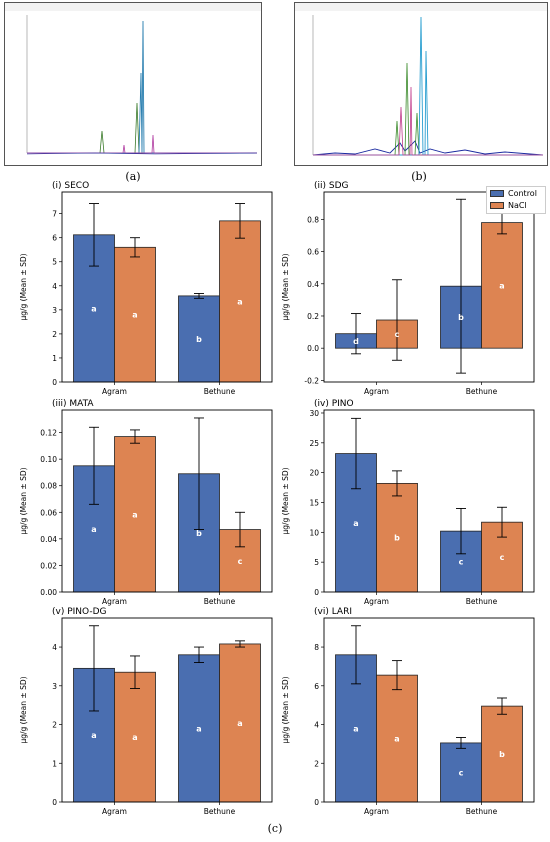  What do you see at coordinates (497, 193) in the screenshot?
I see `legend-swatch-control` at bounding box center [497, 193].